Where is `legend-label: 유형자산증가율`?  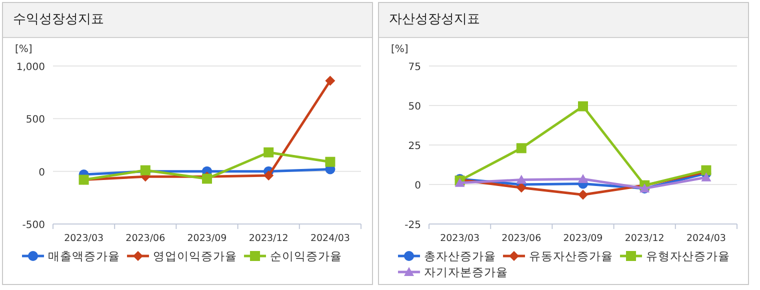
legend-label: 유형자산증가율 is located at coordinates (688, 256).